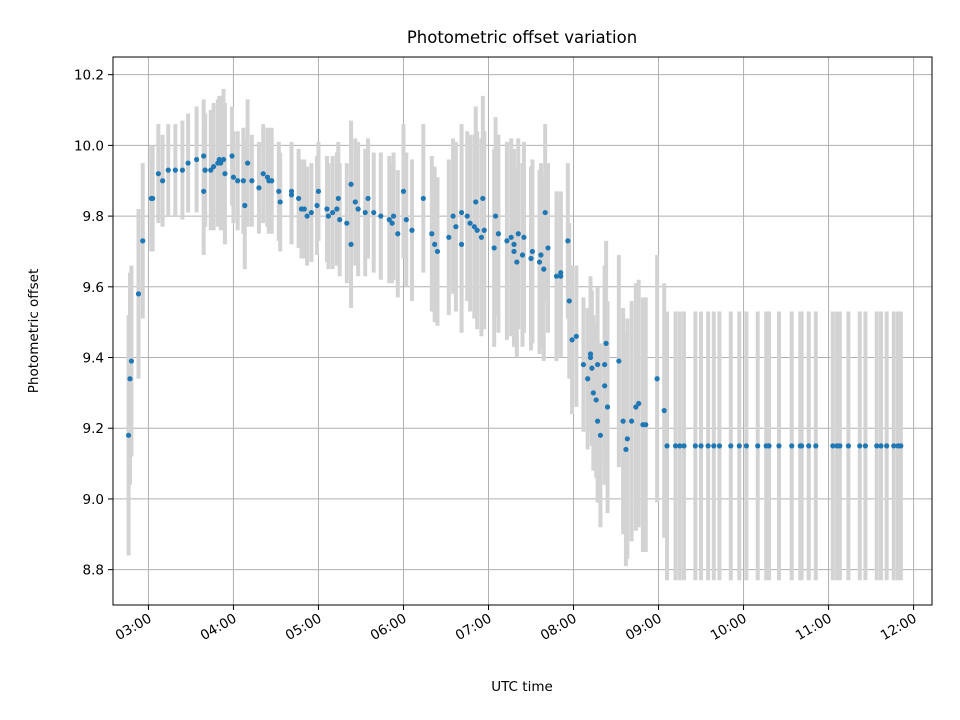 This screenshot has width=960, height=720. I want to click on x-tick-label: 04:00, so click(219, 627).